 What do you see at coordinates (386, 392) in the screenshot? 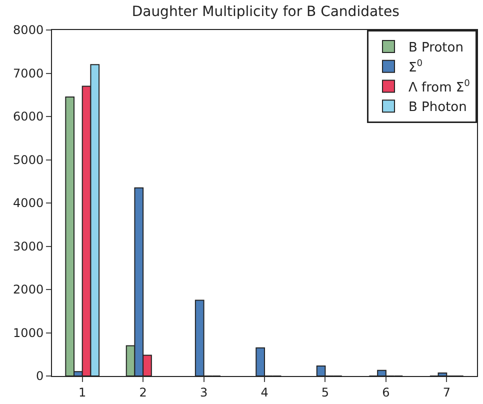
I see `x-tick-label: 6` at bounding box center [386, 392].